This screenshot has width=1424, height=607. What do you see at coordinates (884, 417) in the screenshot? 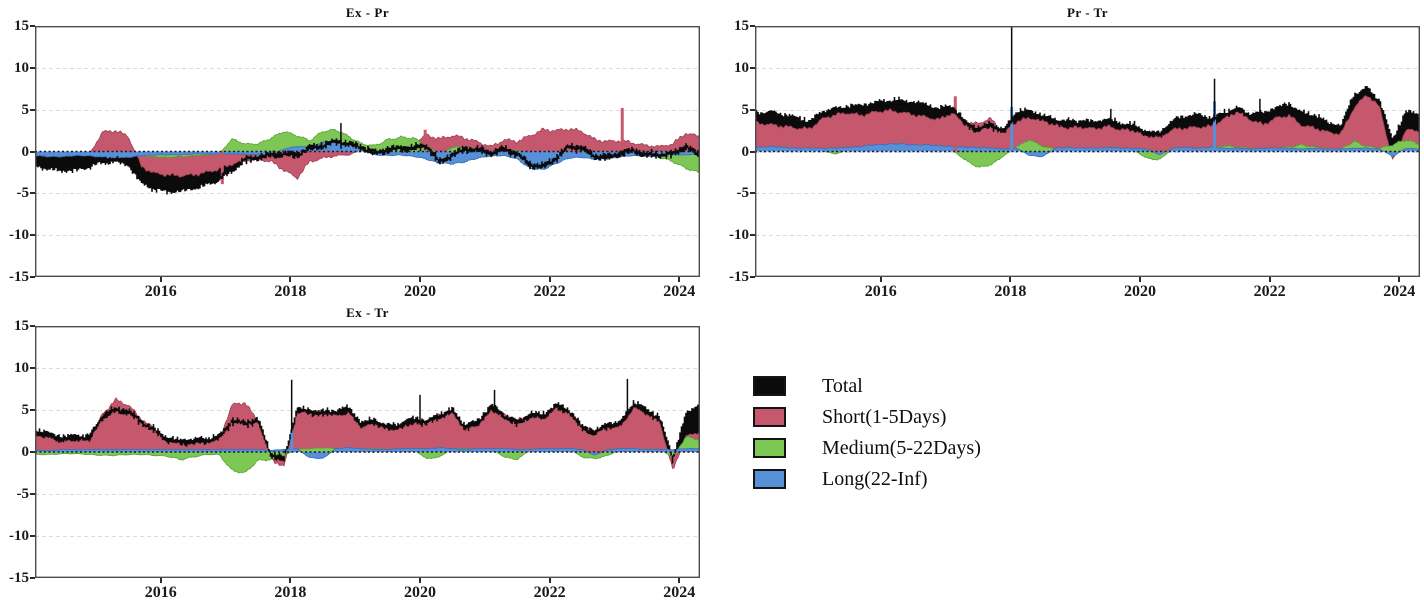
I see `legend-label: Short(1-5Days)` at bounding box center [884, 417].